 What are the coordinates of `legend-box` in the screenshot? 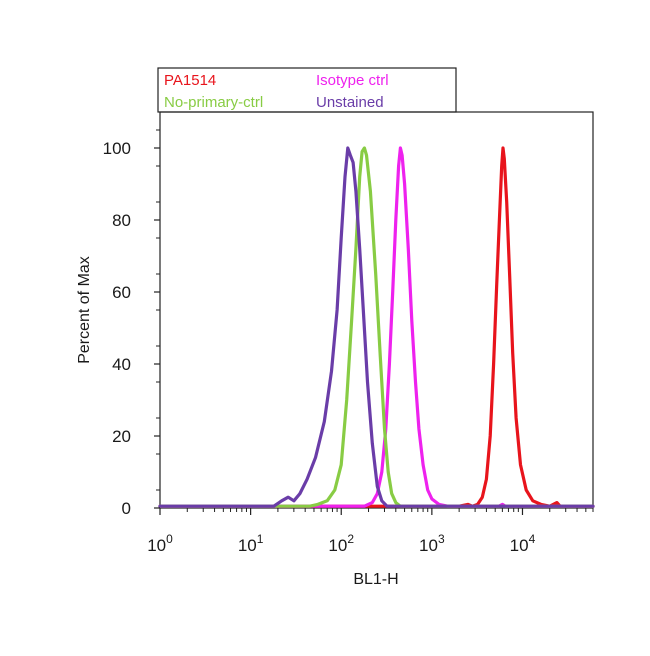 It's located at (307, 90).